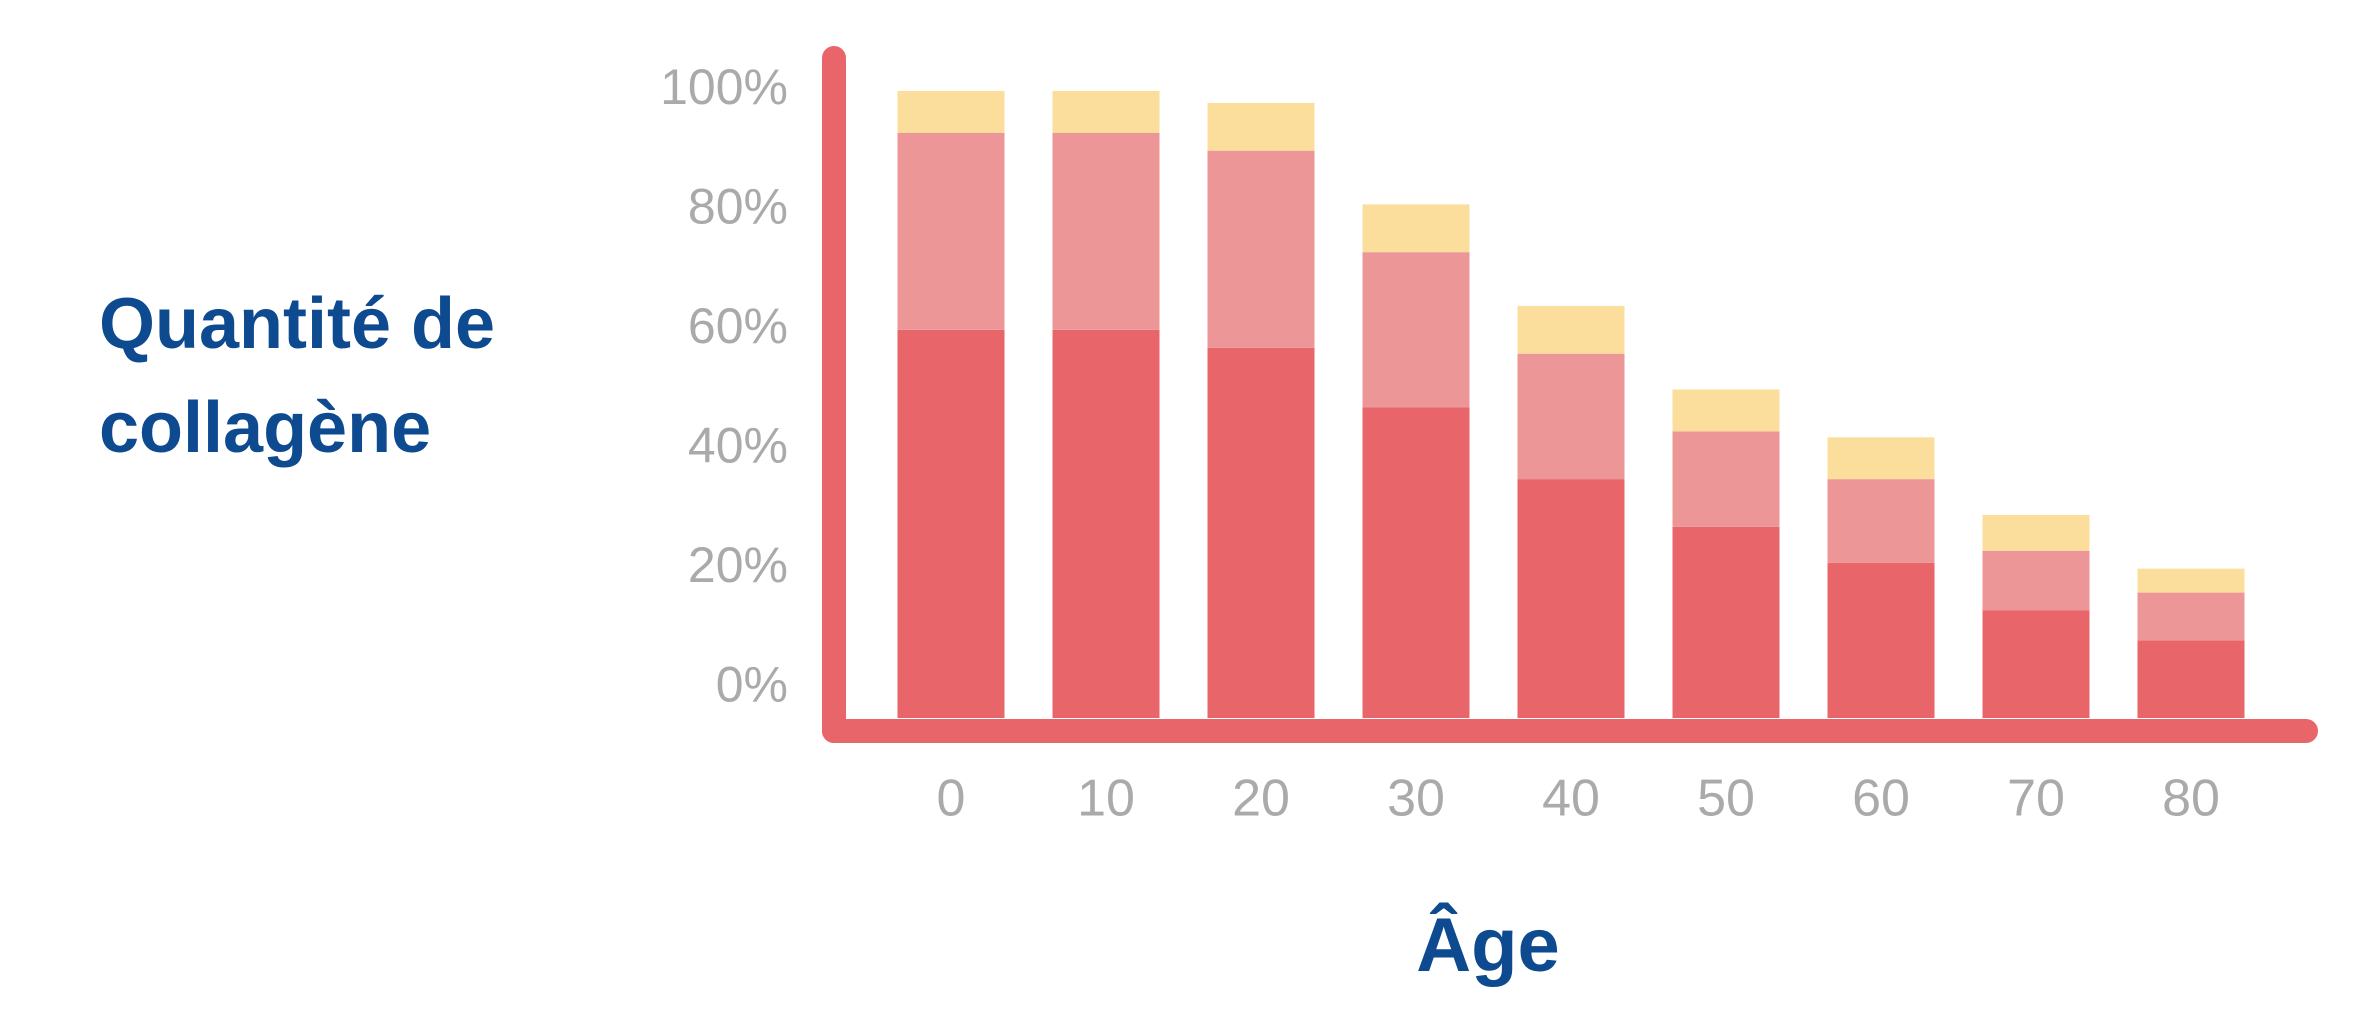  What do you see at coordinates (1261, 799) in the screenshot?
I see `x-tick-label: 20` at bounding box center [1261, 799].